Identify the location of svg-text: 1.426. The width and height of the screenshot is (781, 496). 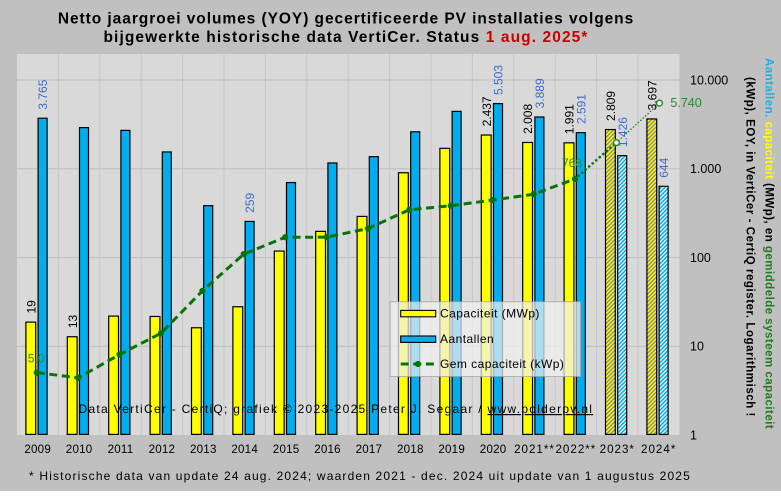
(623, 132).